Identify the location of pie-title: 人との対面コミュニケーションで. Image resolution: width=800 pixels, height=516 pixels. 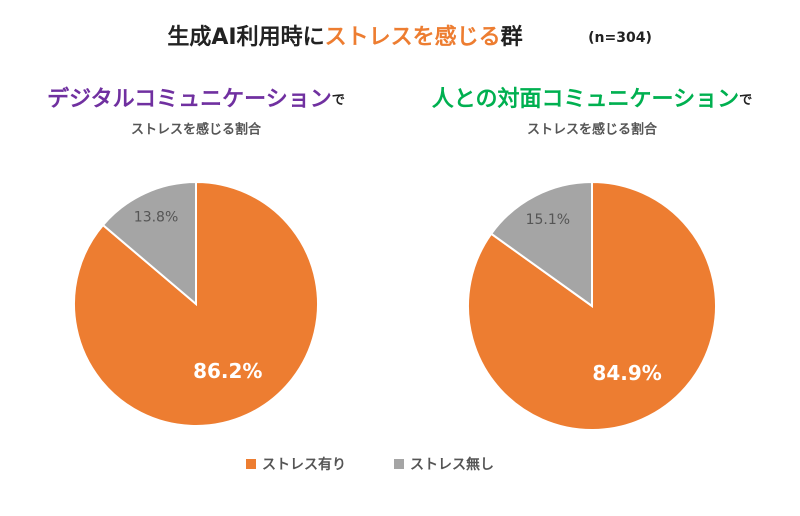
(592, 99).